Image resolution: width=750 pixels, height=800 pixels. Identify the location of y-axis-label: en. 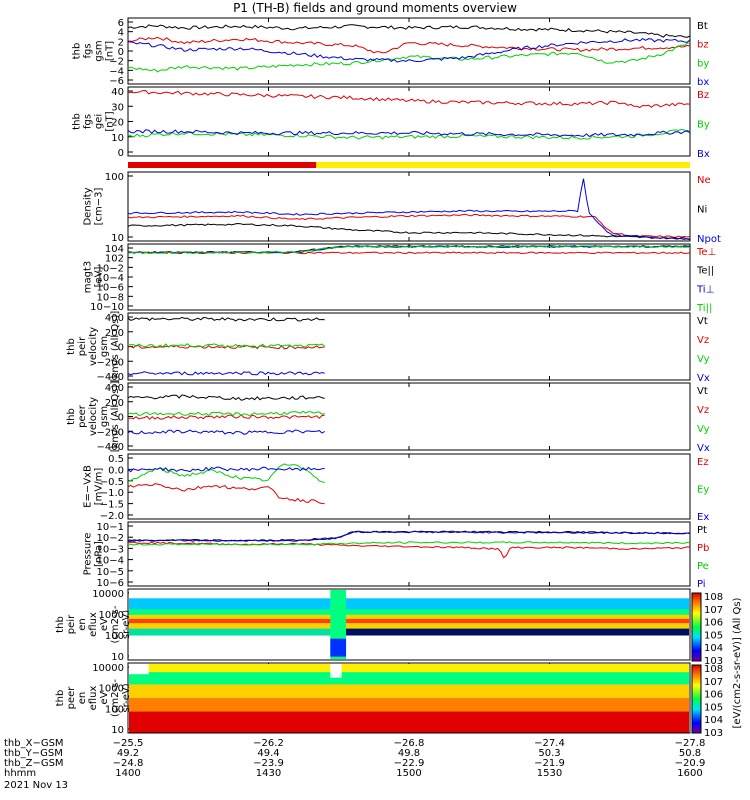
(82, 698).